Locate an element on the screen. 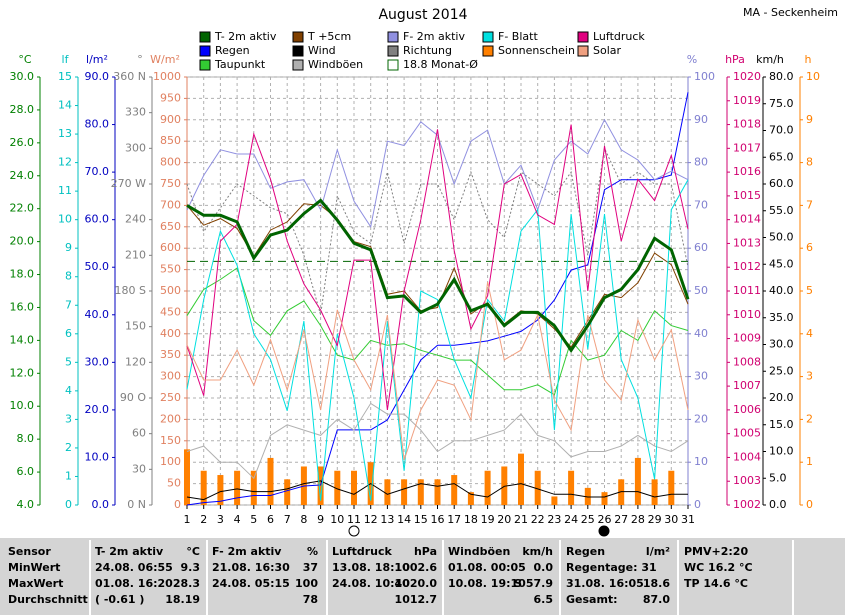  y-tick-label: 120 is located at coordinates (135, 361).